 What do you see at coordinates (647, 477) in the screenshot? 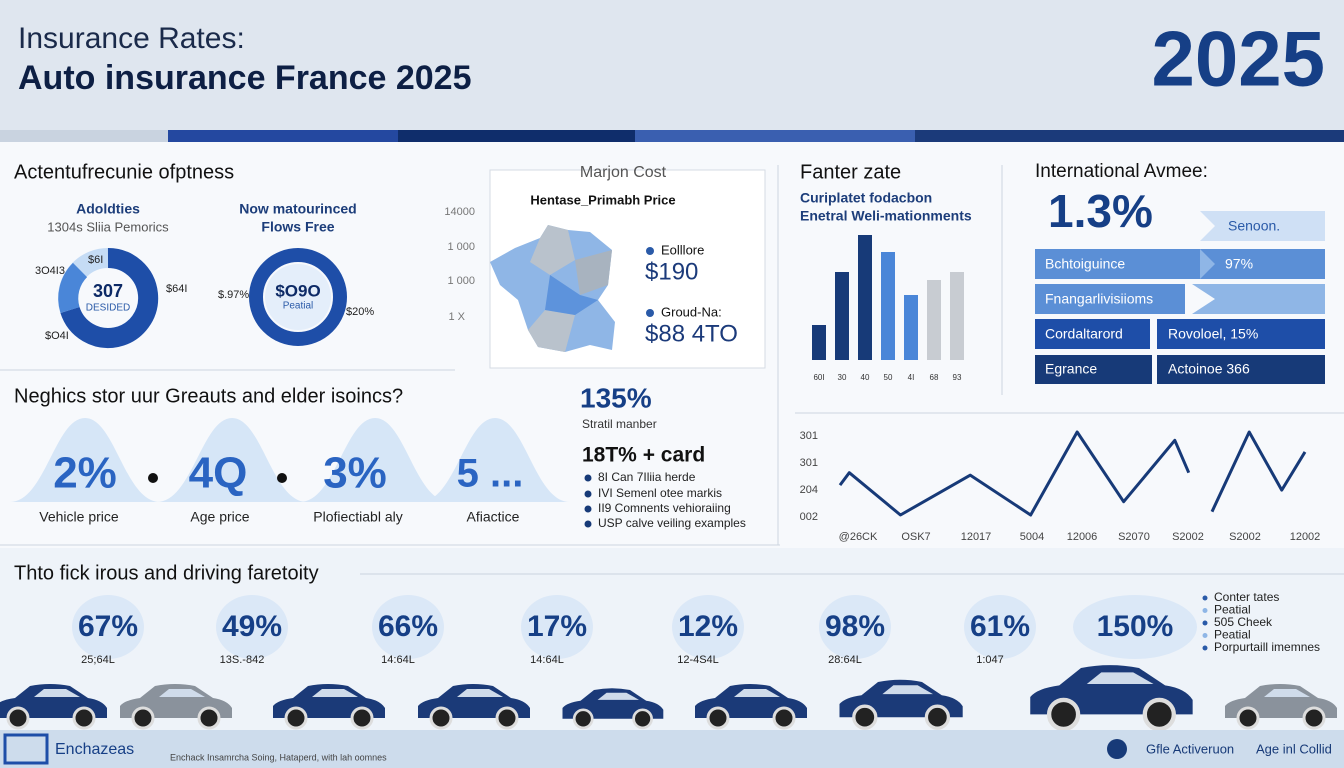
I see `list-item: 8I Can 7Iliia herde` at bounding box center [647, 477].